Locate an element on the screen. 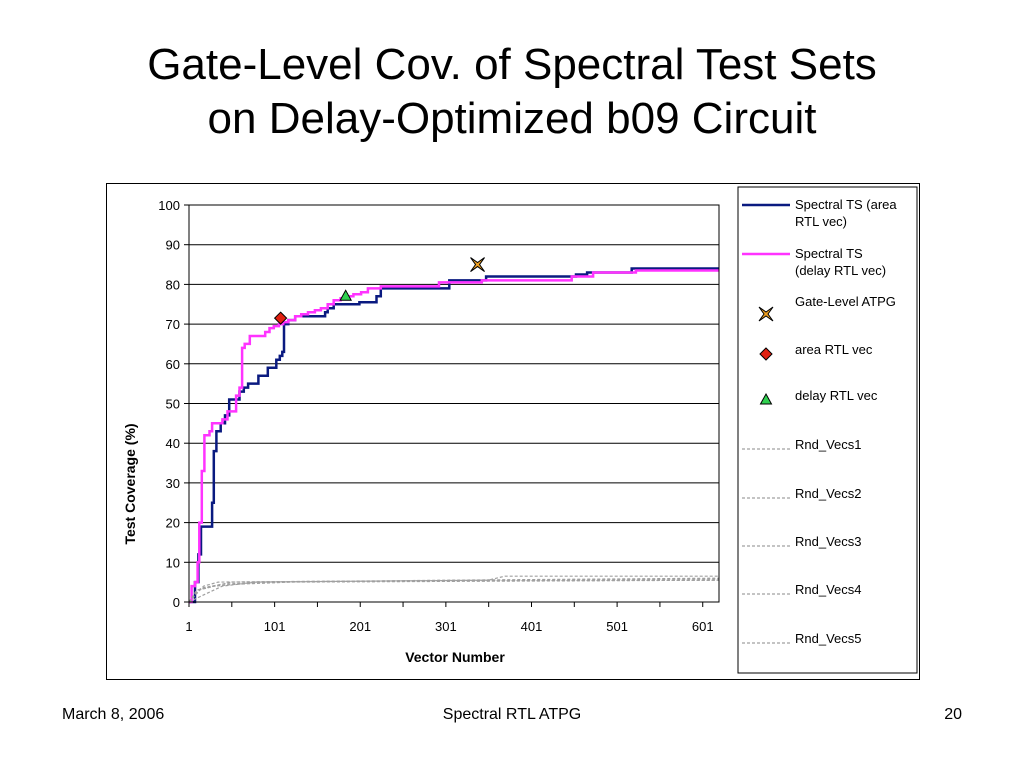 This screenshot has height=768, width=1024. y-axis-label: Test Coverage (%) is located at coordinates (130, 483).